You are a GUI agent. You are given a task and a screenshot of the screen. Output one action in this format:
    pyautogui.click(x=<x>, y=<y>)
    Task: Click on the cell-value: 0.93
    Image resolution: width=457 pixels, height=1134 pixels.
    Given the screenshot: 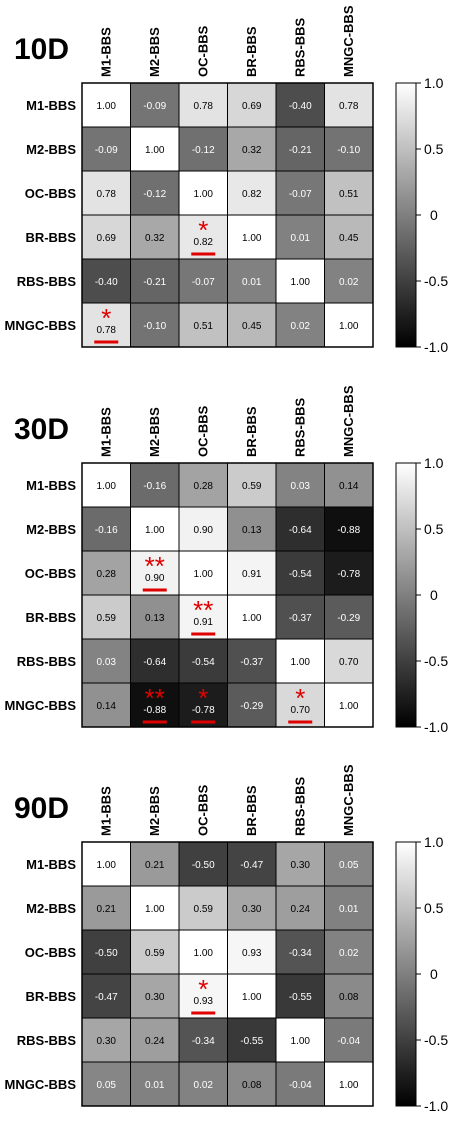 What is the action you would take?
    pyautogui.click(x=204, y=1001)
    